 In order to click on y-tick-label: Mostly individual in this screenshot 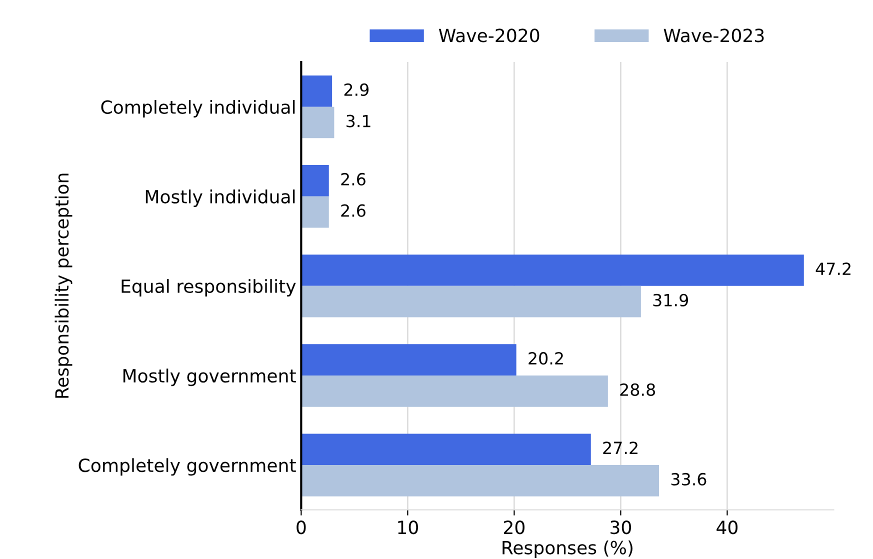, I will do `click(220, 198)`.